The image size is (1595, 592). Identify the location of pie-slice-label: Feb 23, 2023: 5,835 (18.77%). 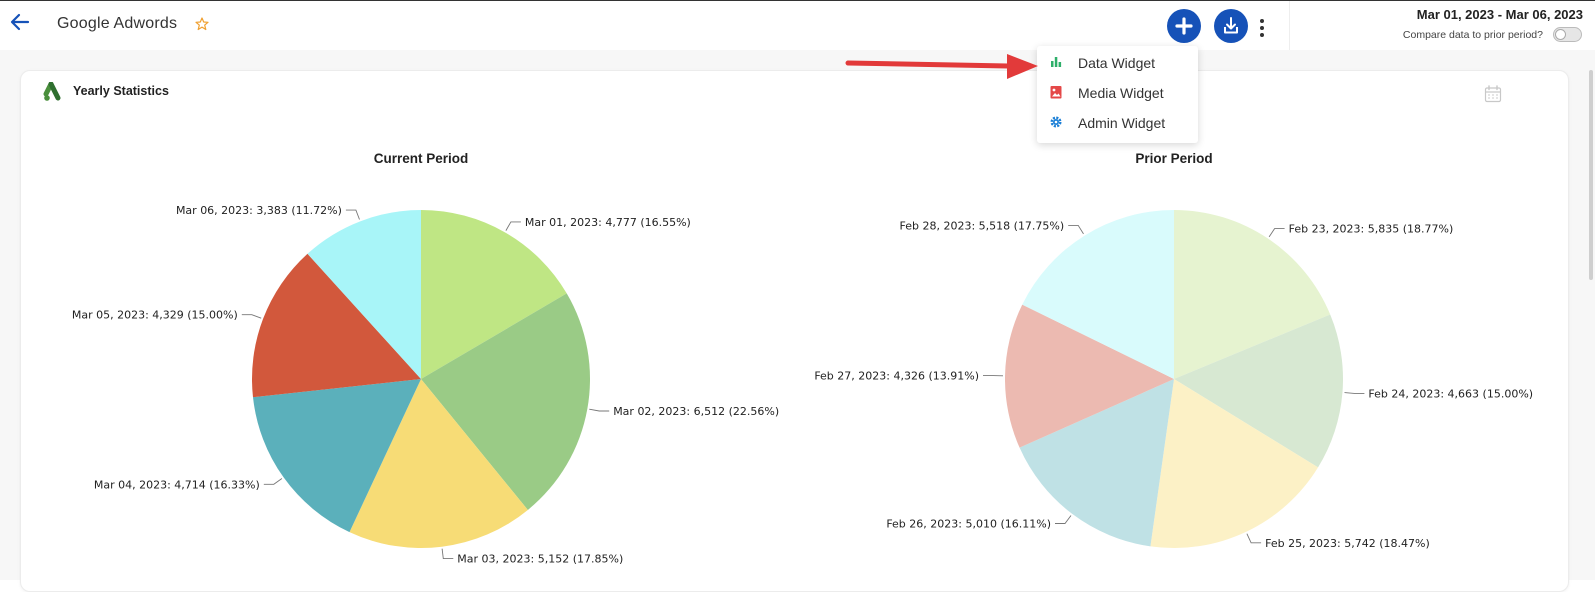
(1371, 229).